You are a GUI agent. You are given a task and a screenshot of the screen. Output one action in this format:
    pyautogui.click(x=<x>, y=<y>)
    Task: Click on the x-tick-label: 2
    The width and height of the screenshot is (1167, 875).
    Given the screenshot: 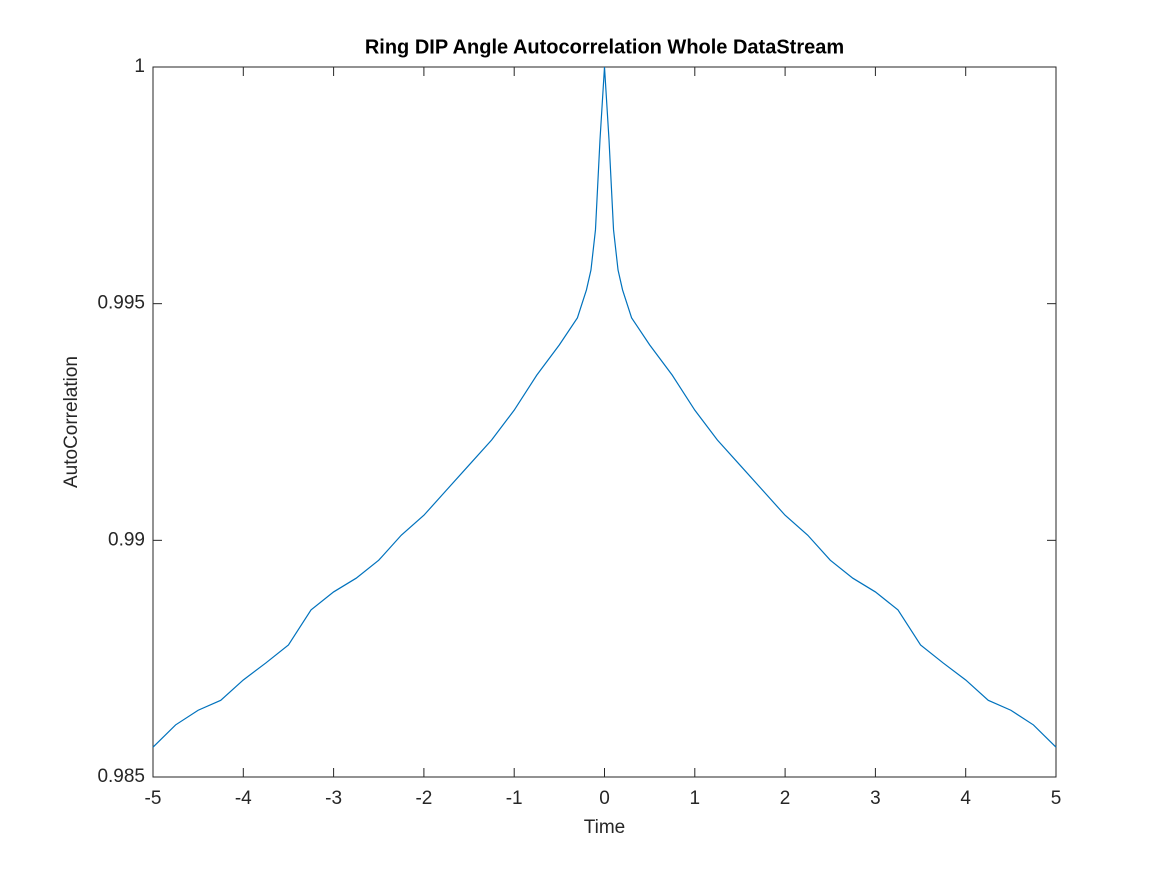 What is the action you would take?
    pyautogui.click(x=785, y=798)
    